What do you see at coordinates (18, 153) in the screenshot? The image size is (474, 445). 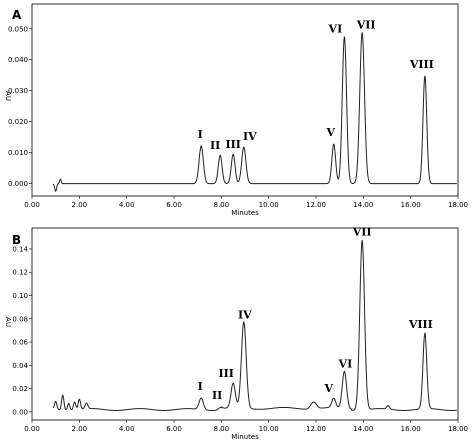 I see `y-tick-label: 0.010` at bounding box center [18, 153].